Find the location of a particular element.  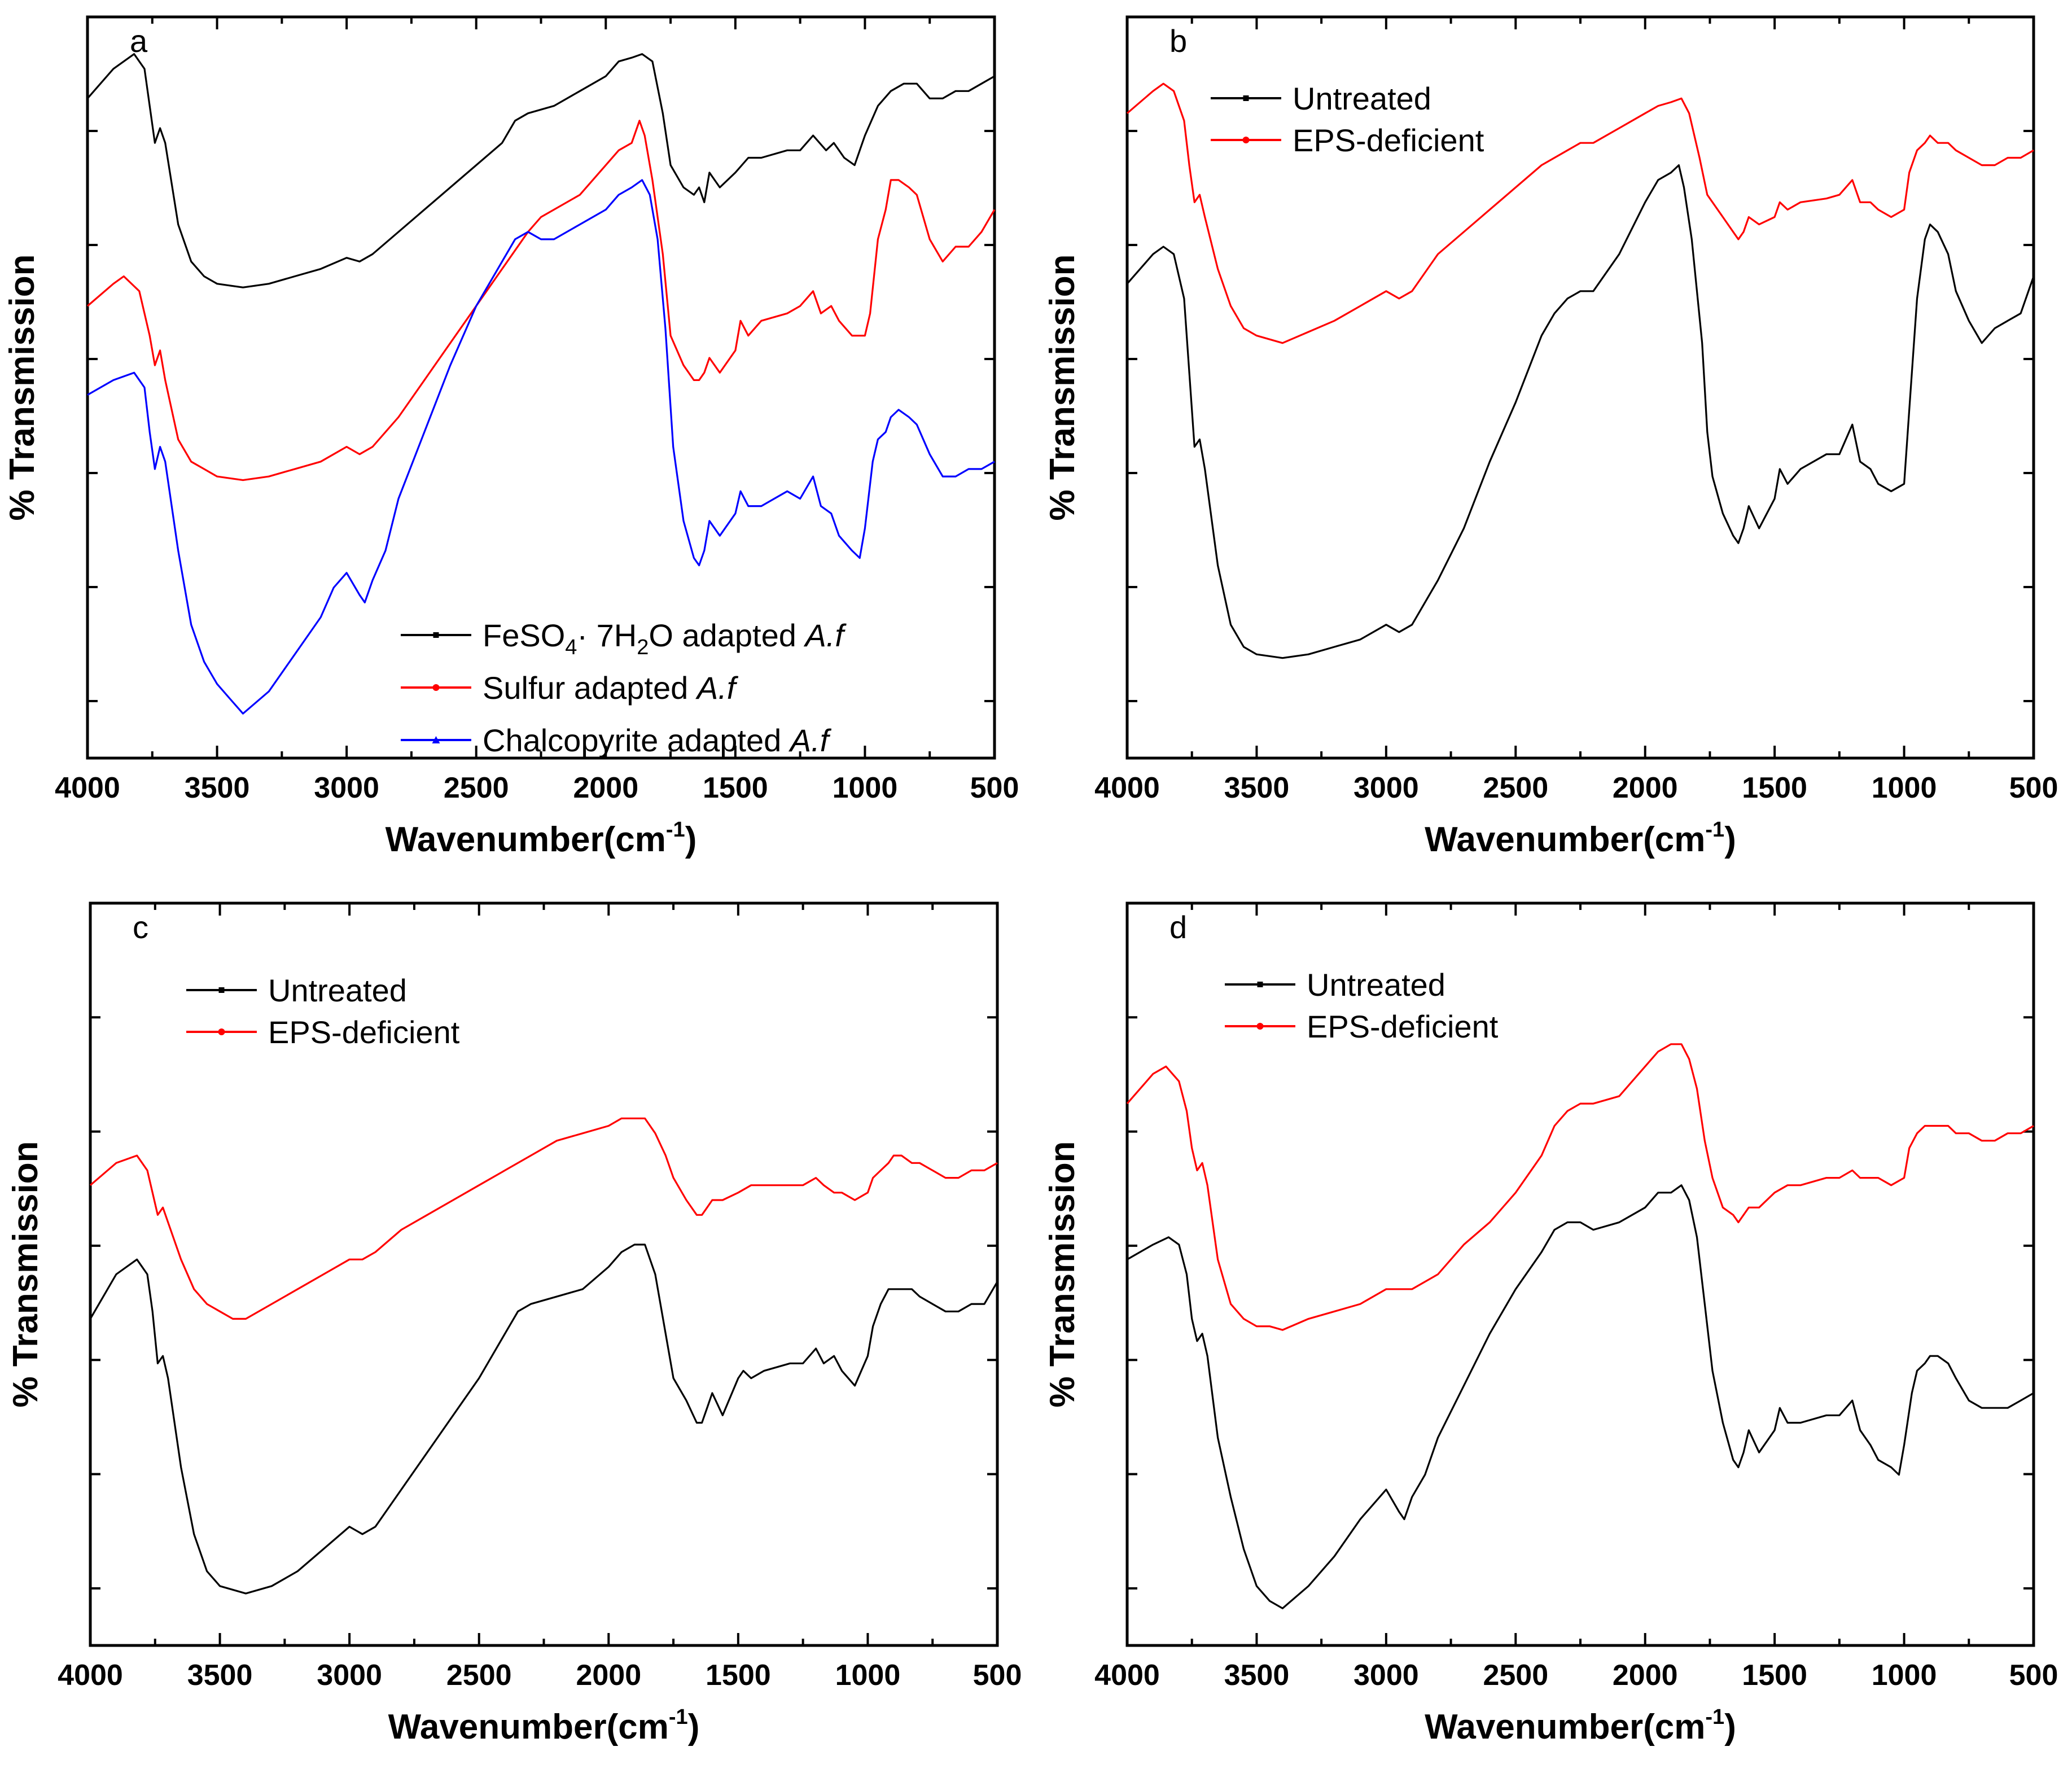

panel-letter: c is located at coordinates (140, 927).